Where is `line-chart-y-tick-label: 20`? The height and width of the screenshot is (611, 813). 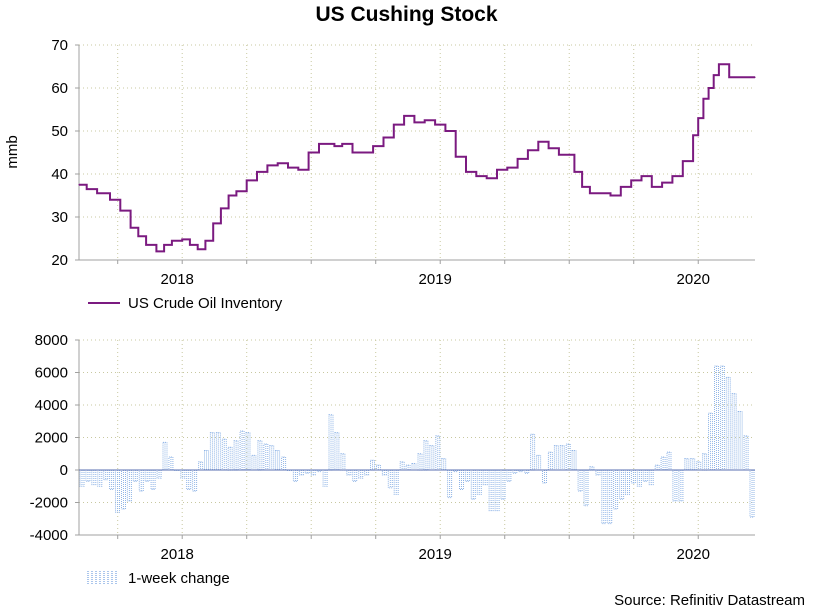 line-chart-y-tick-label: 20 is located at coordinates (59, 260).